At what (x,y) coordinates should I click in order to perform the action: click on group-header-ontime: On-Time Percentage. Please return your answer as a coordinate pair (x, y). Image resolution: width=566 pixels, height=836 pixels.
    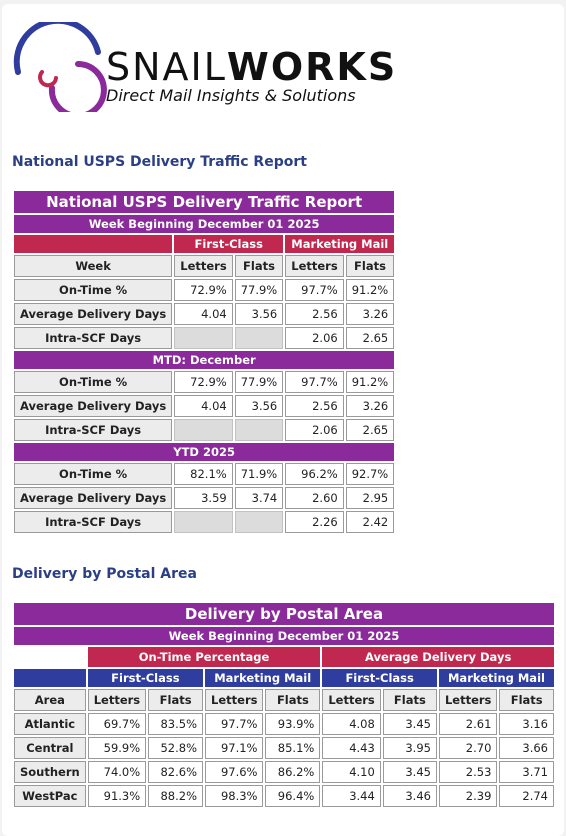
    Looking at the image, I should click on (204, 657).